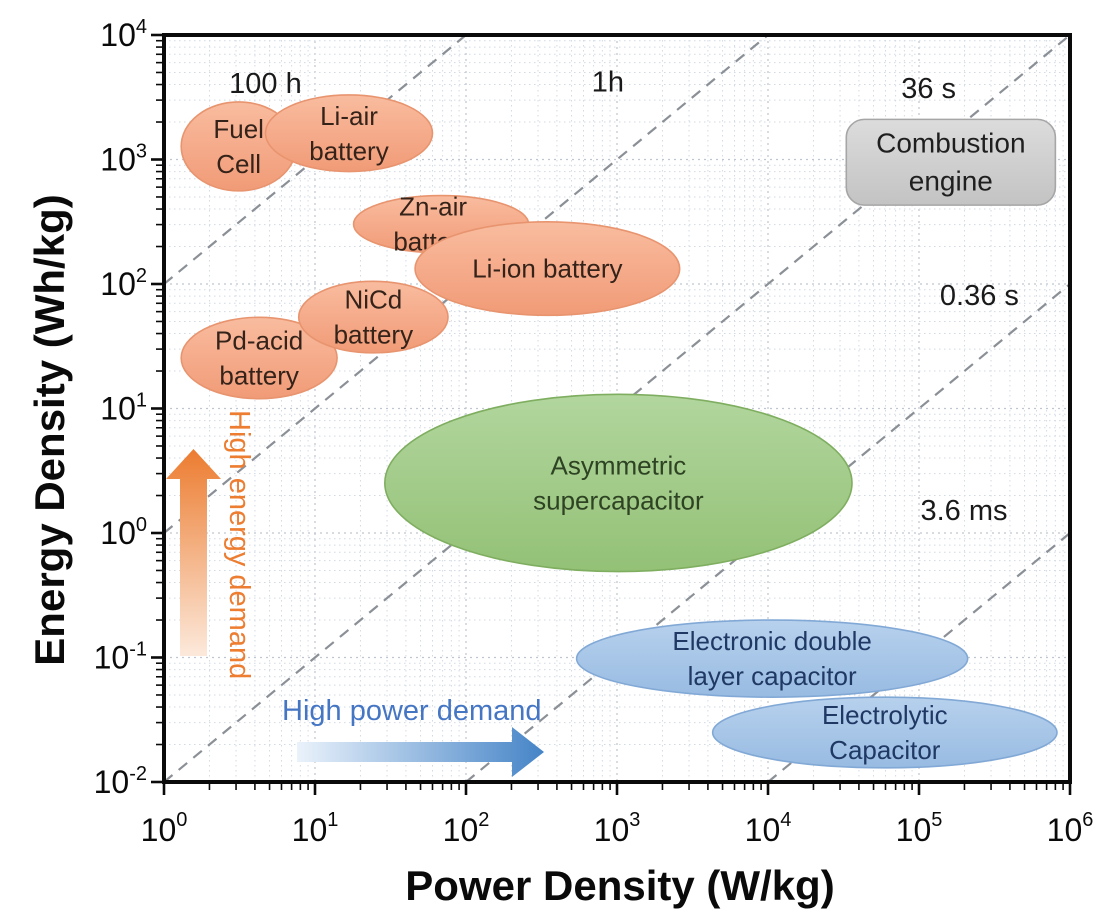  What do you see at coordinates (963, 511) in the screenshot?
I see `time-label: 3.6 ms` at bounding box center [963, 511].